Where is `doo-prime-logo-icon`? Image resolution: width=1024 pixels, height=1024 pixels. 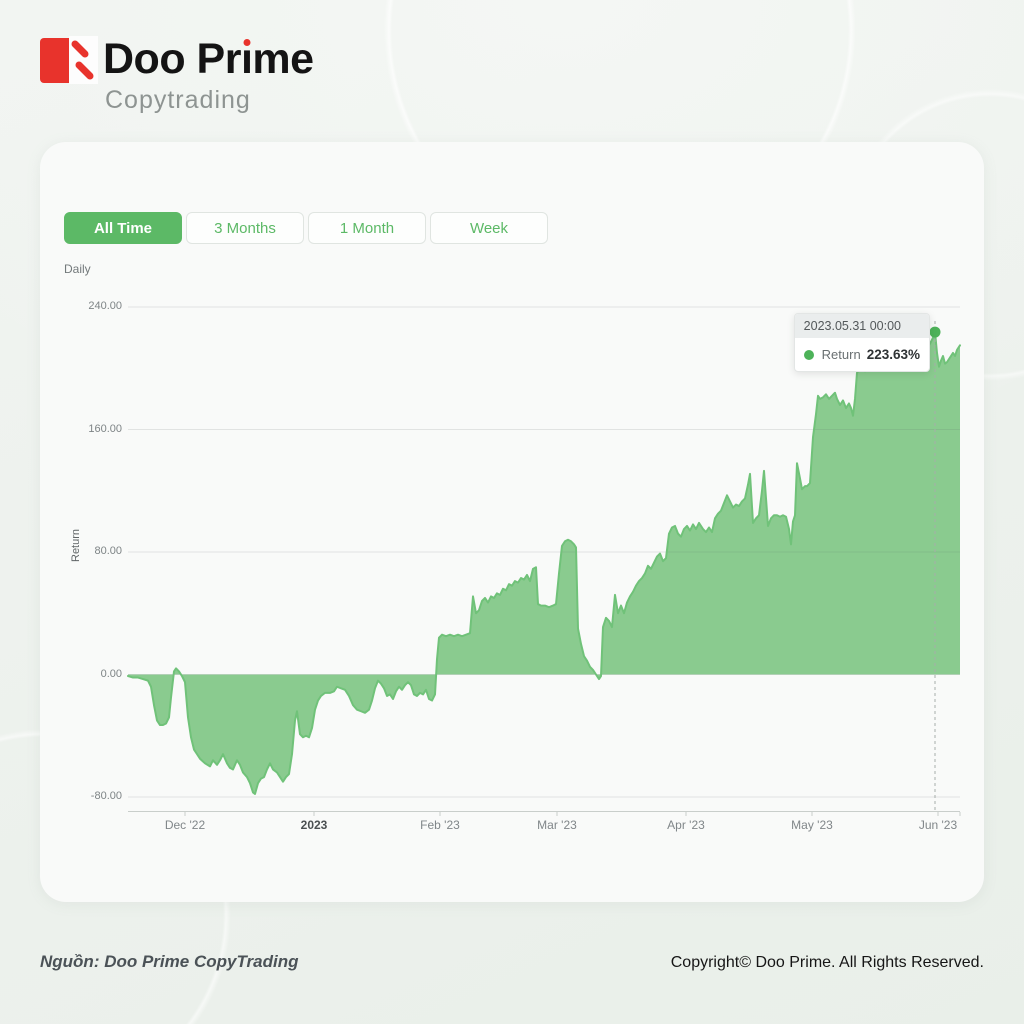 doo-prime-logo-icon is located at coordinates (69, 60).